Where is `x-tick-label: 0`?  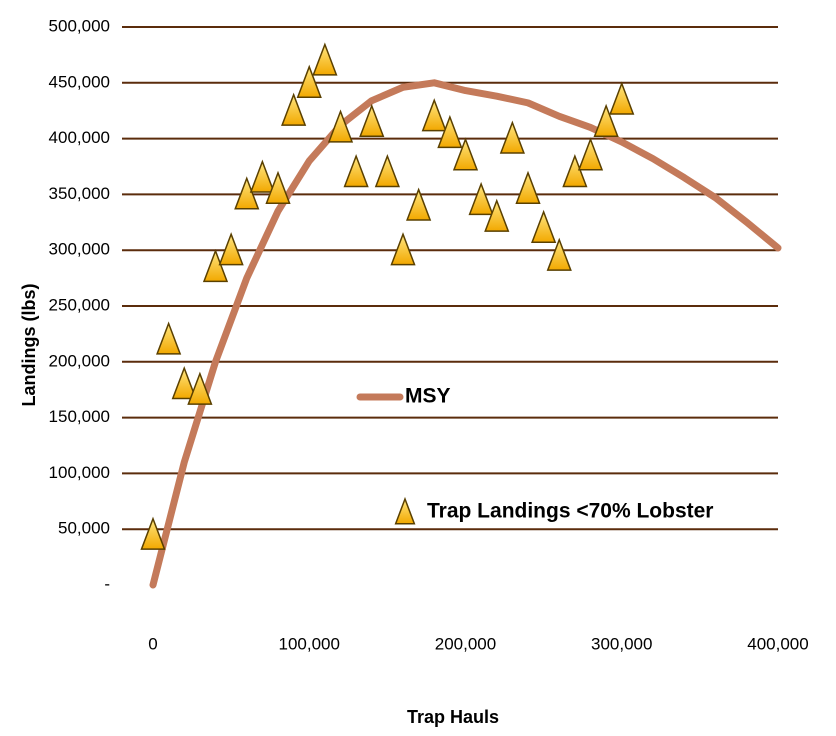 x-tick-label: 0 is located at coordinates (152, 643).